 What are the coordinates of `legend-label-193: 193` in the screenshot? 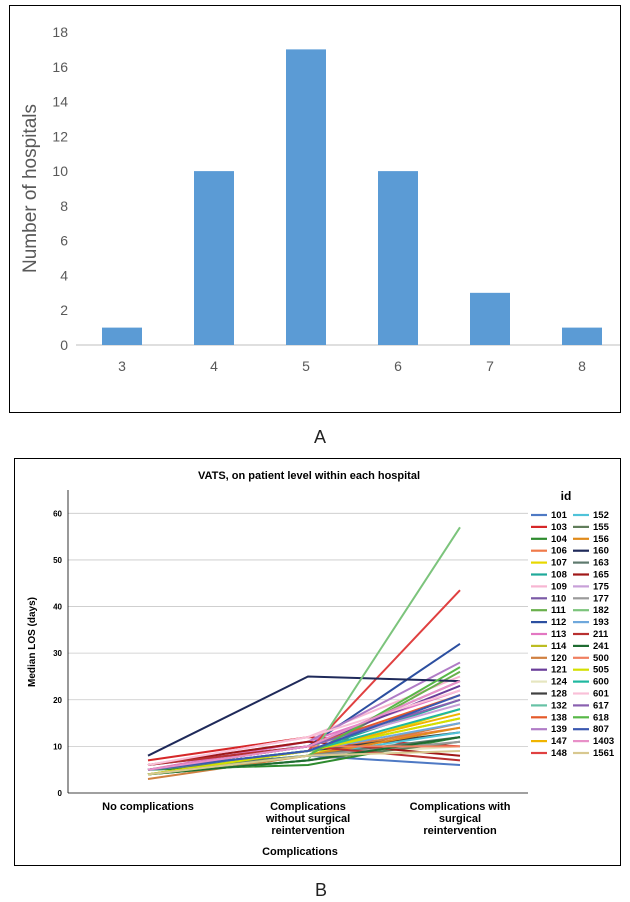 It's located at (601, 622).